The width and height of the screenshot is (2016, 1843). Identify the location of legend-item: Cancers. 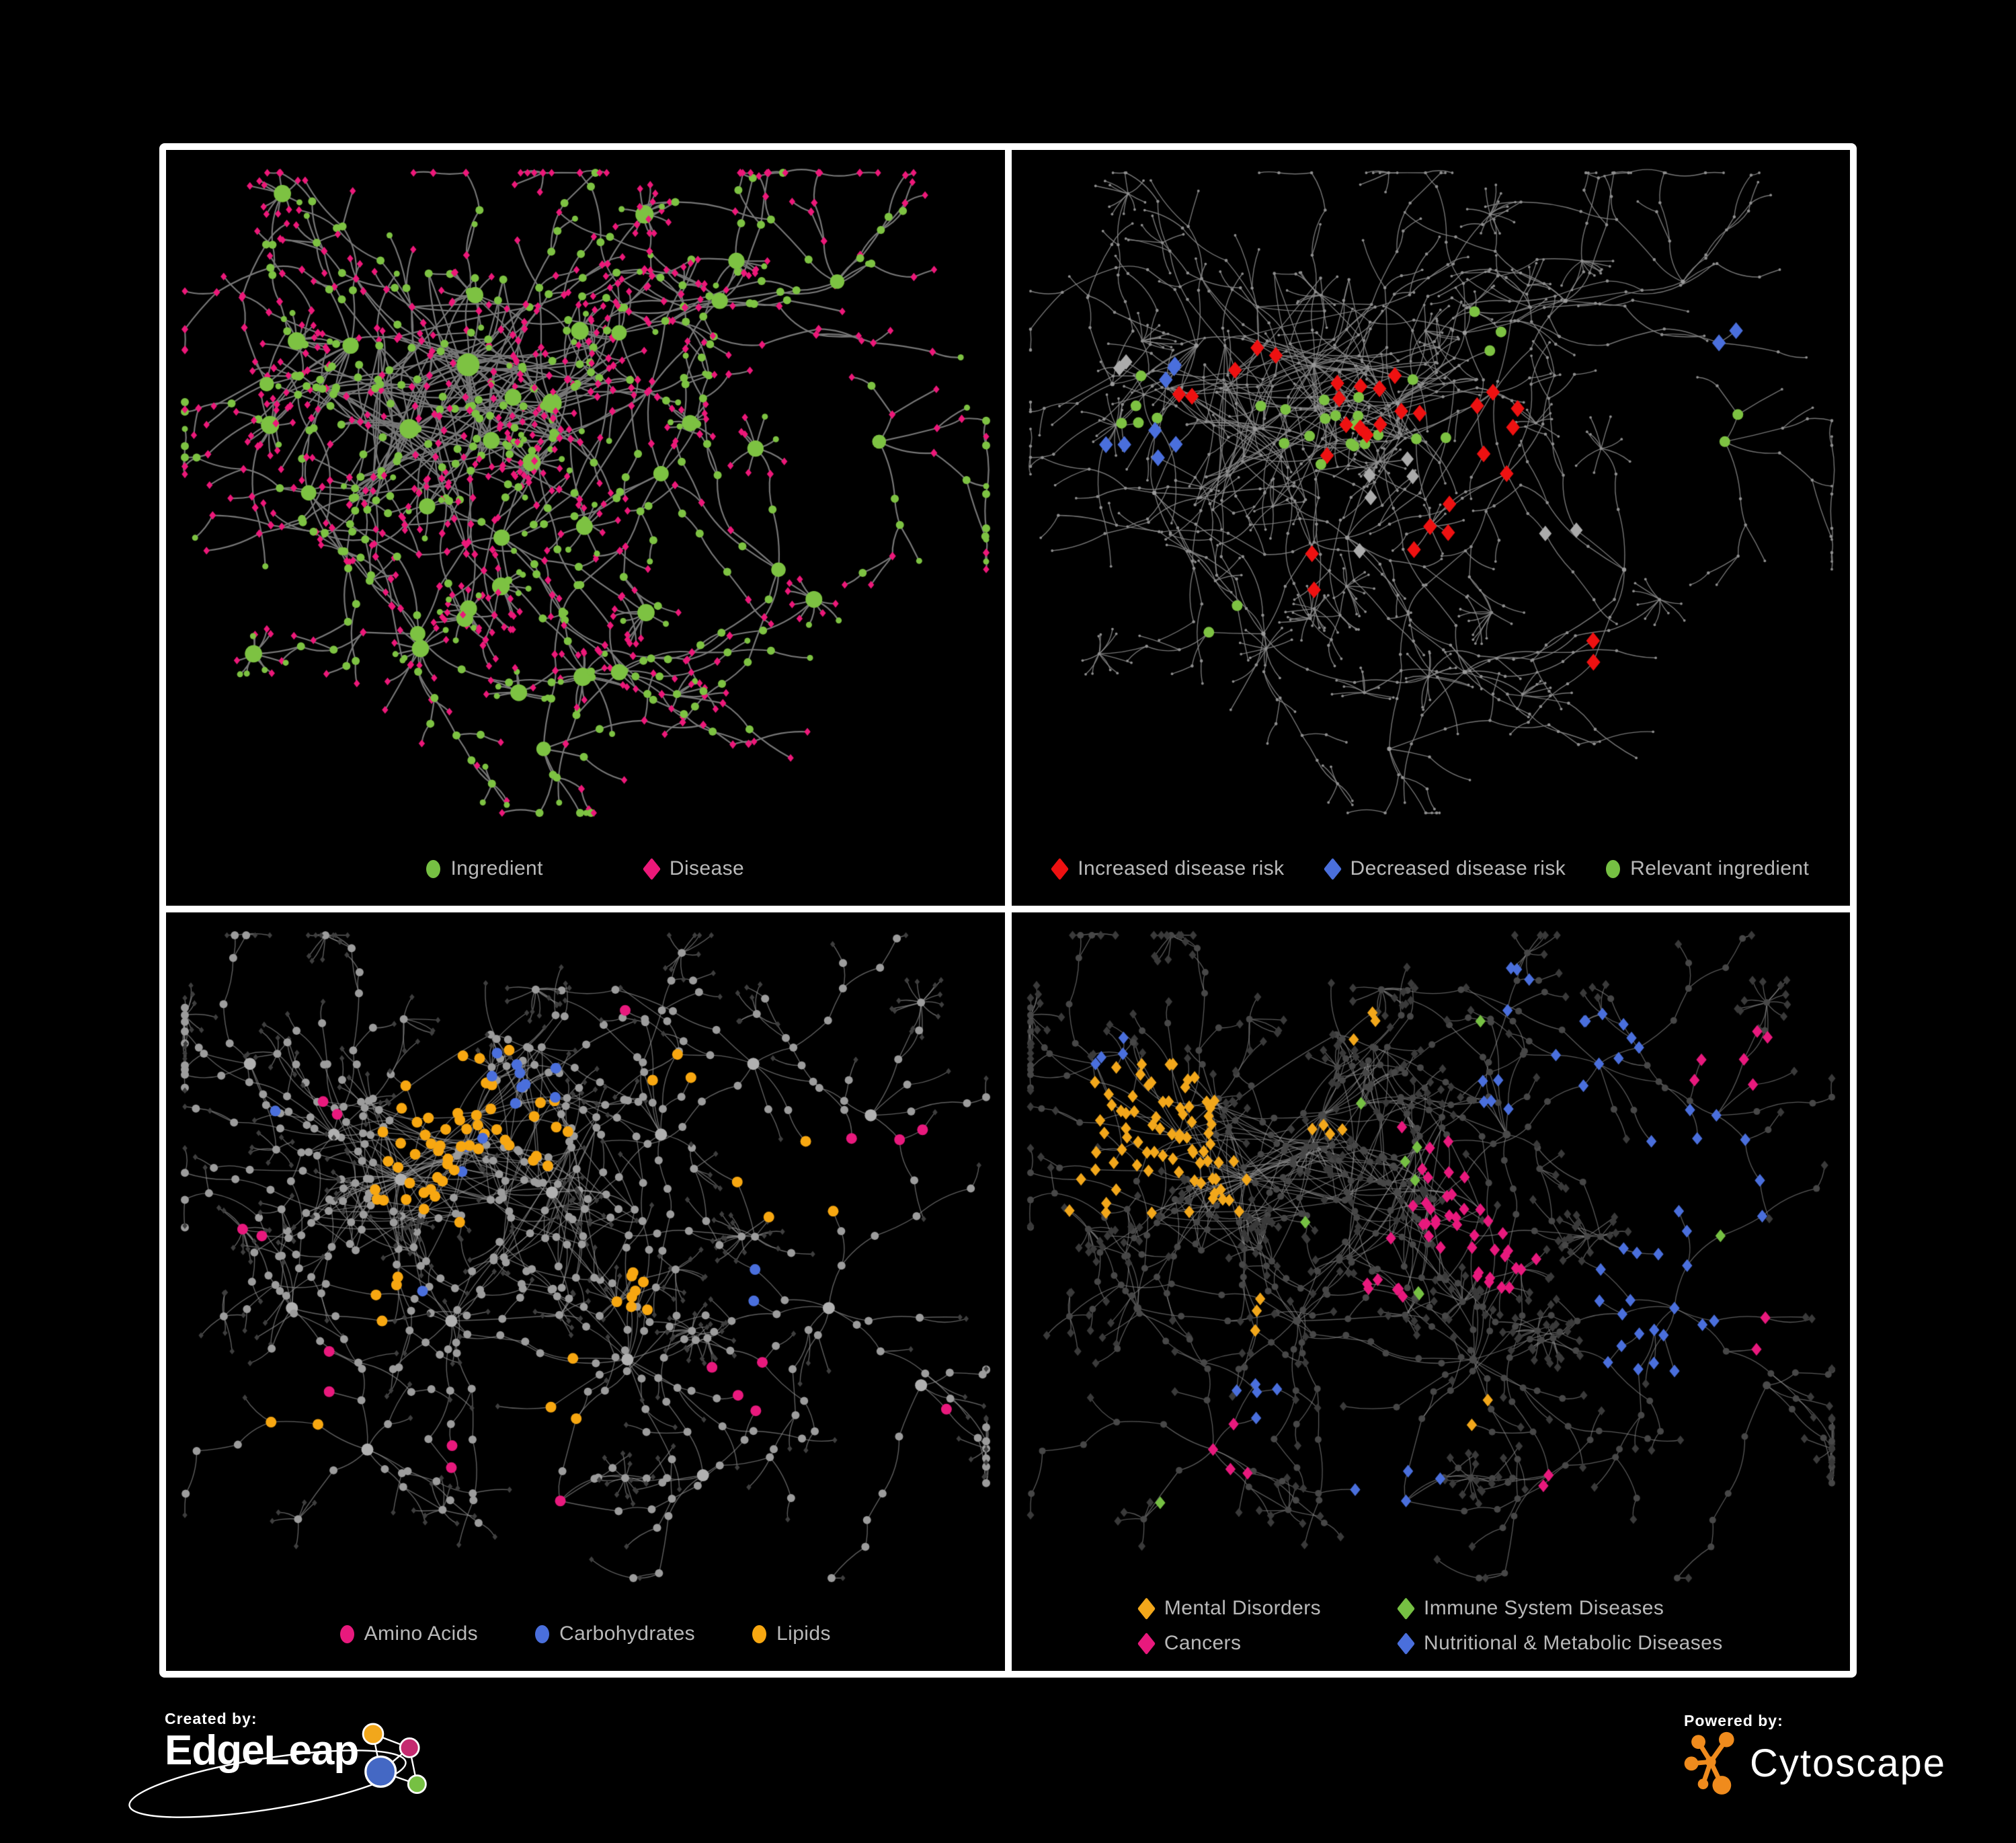
(1229, 1643).